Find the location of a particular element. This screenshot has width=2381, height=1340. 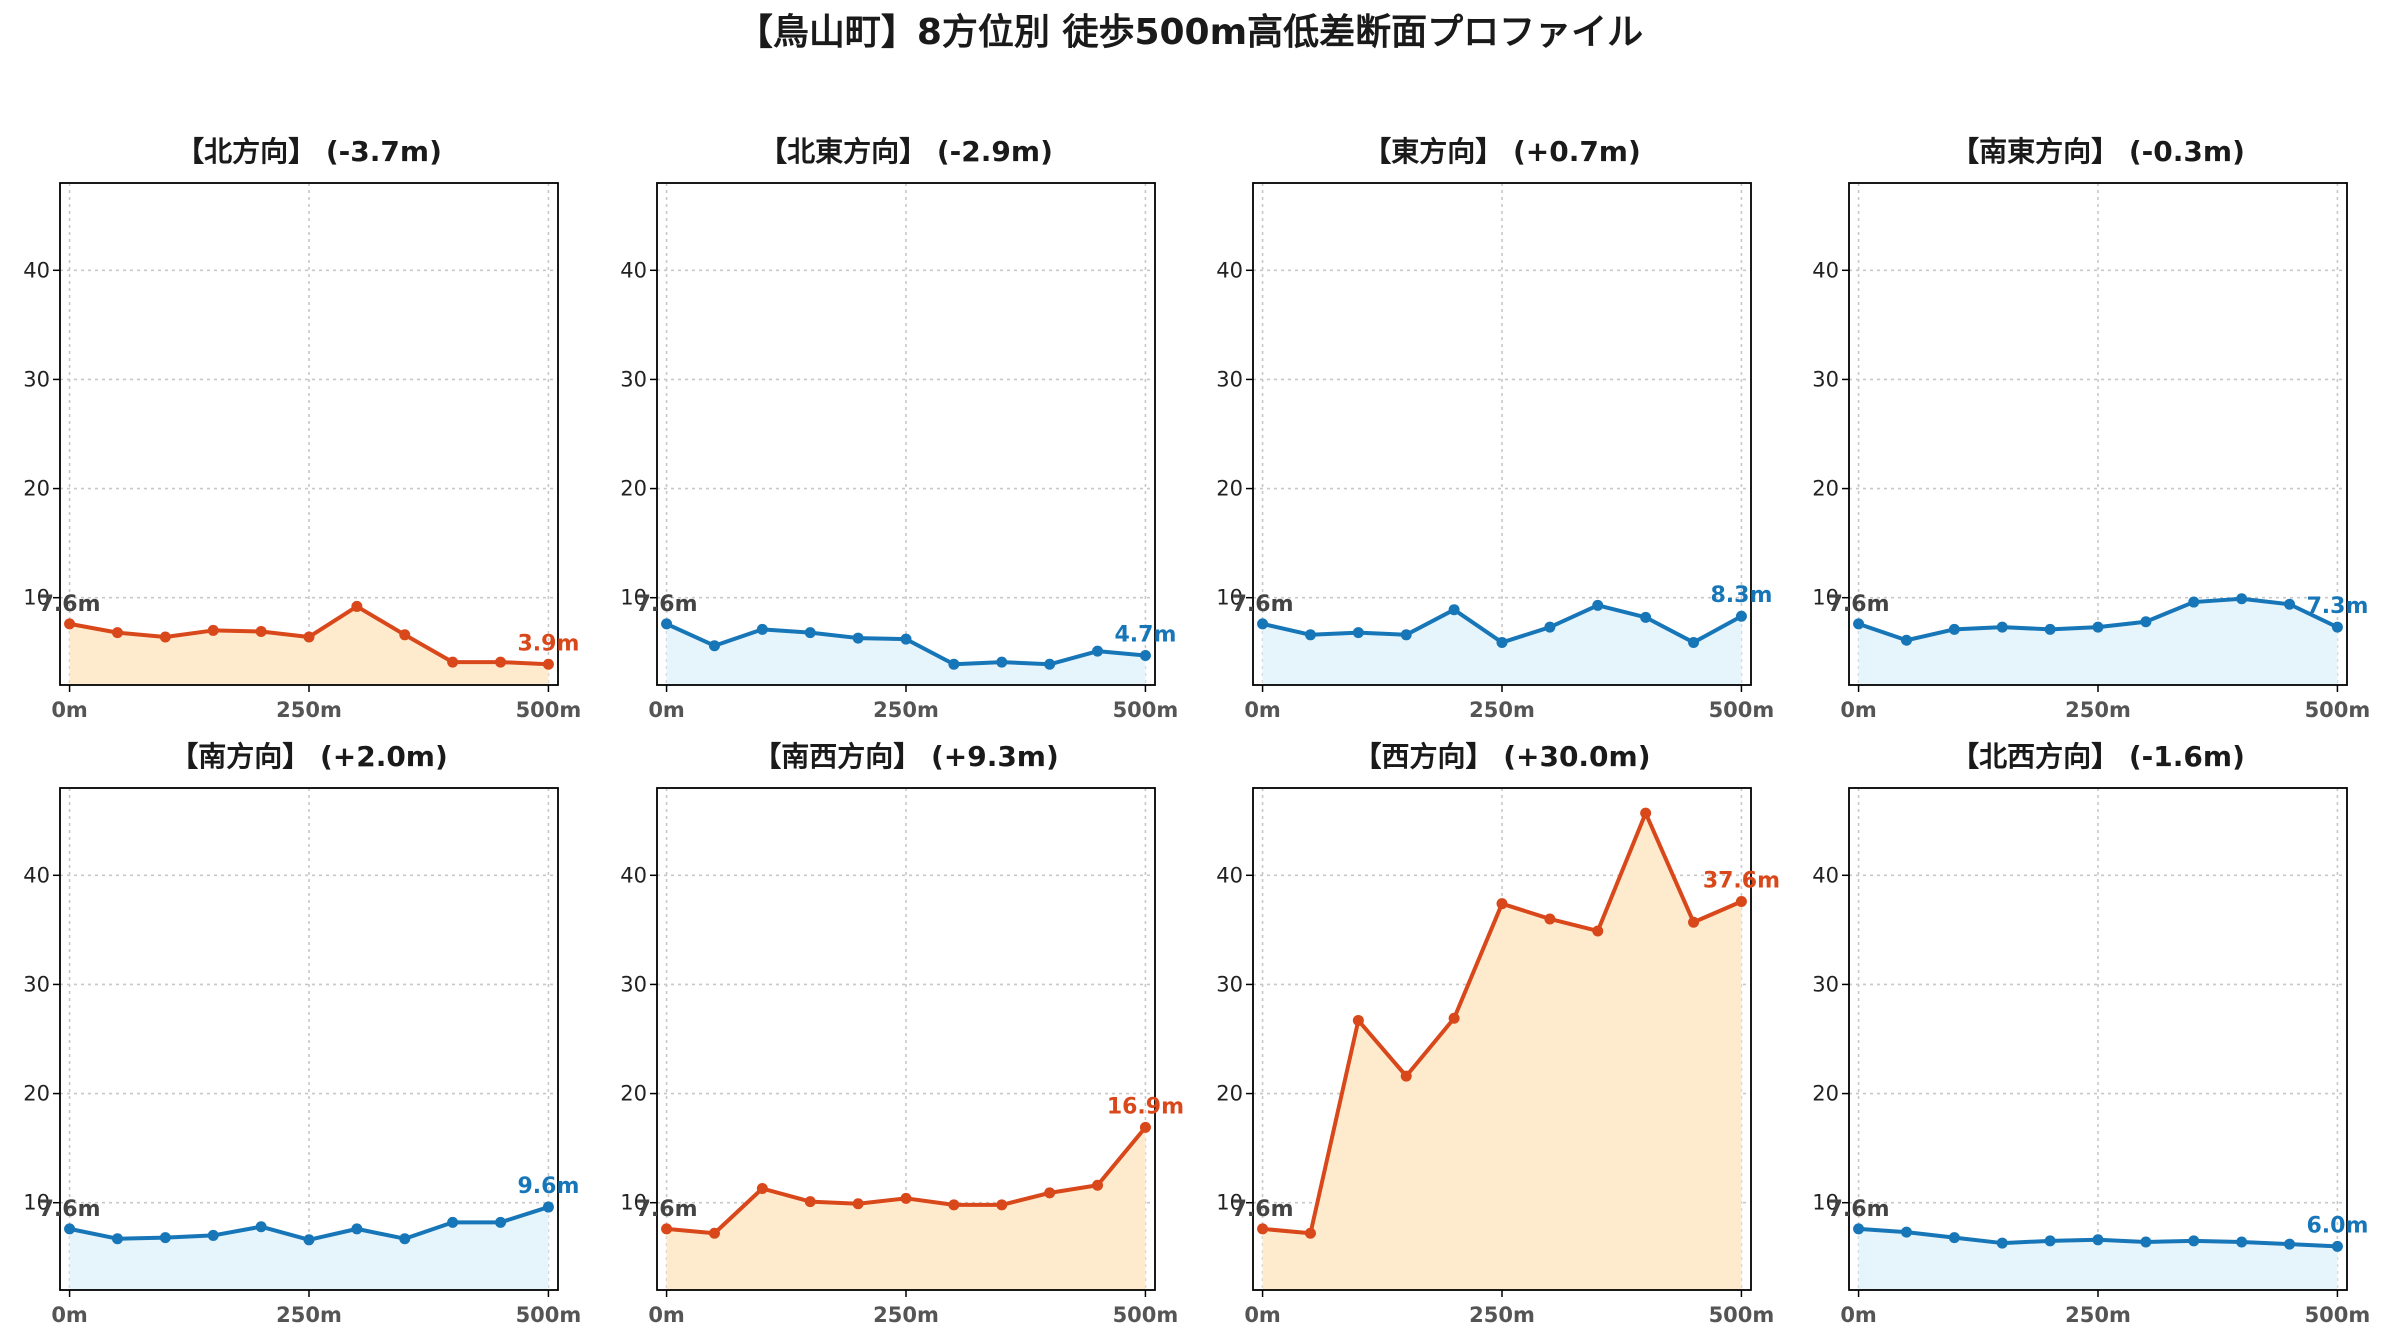

panel-title: 【北東方向】 (-2.9m) is located at coordinates (906, 151).